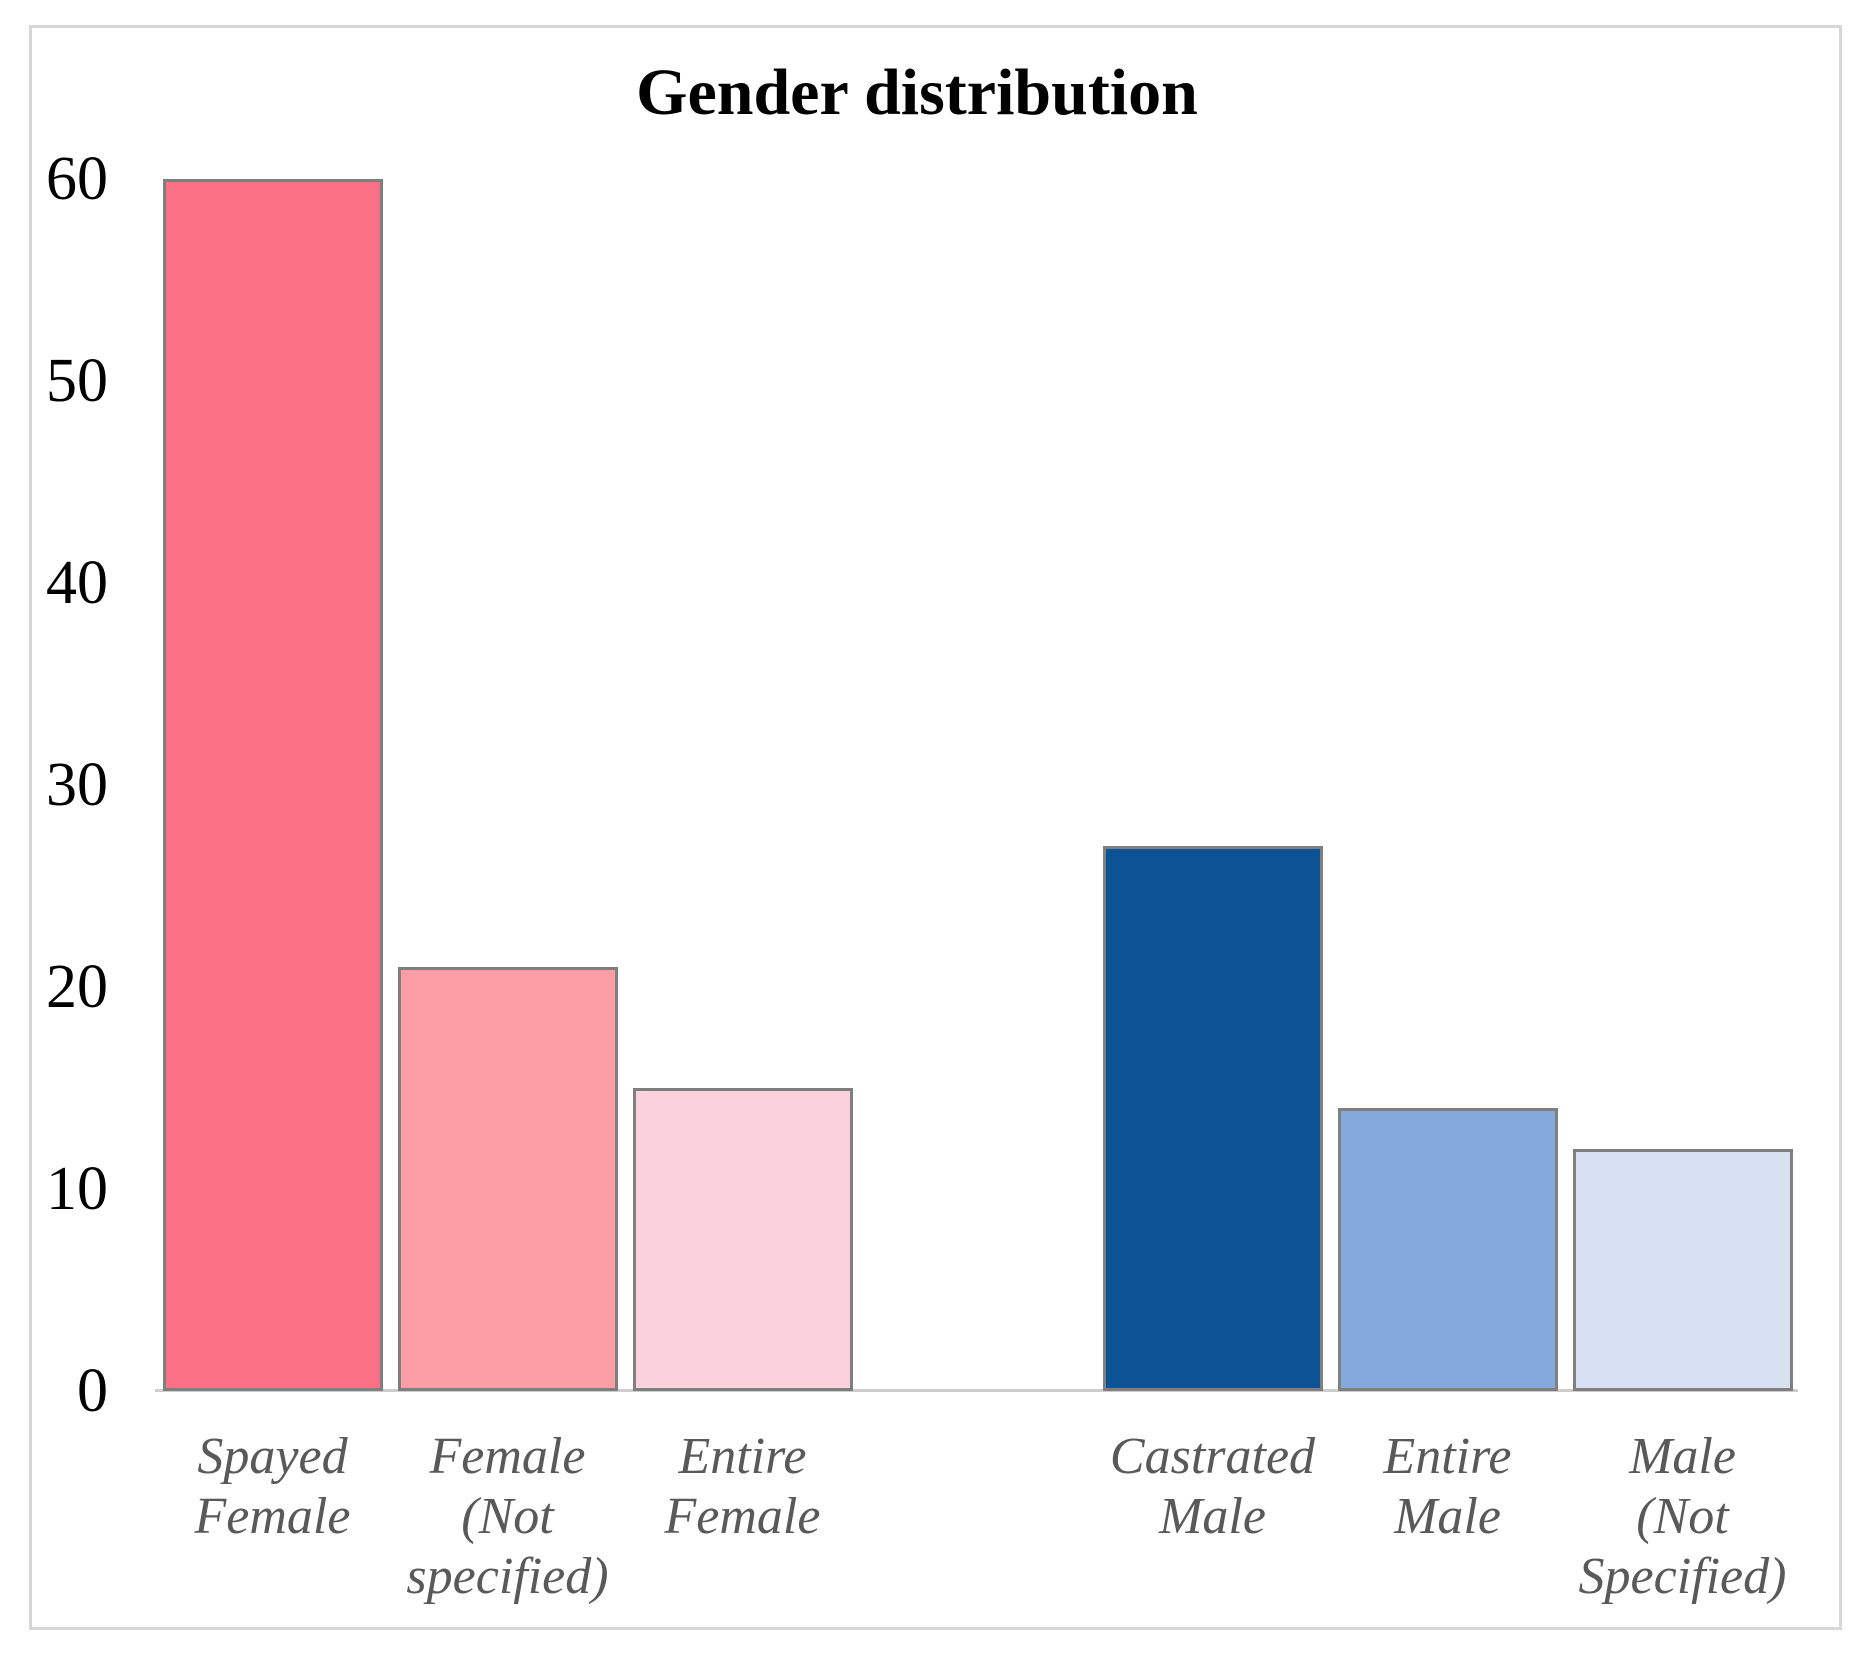 This screenshot has height=1659, width=1866. I want to click on x-category-label-spayed-female: Spayed Female, so click(272, 1486).